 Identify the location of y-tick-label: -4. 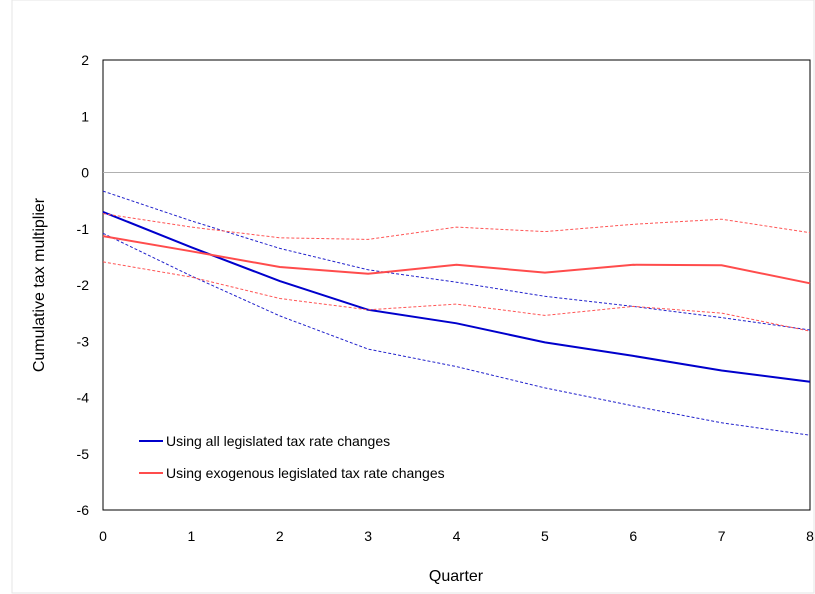
(83, 398).